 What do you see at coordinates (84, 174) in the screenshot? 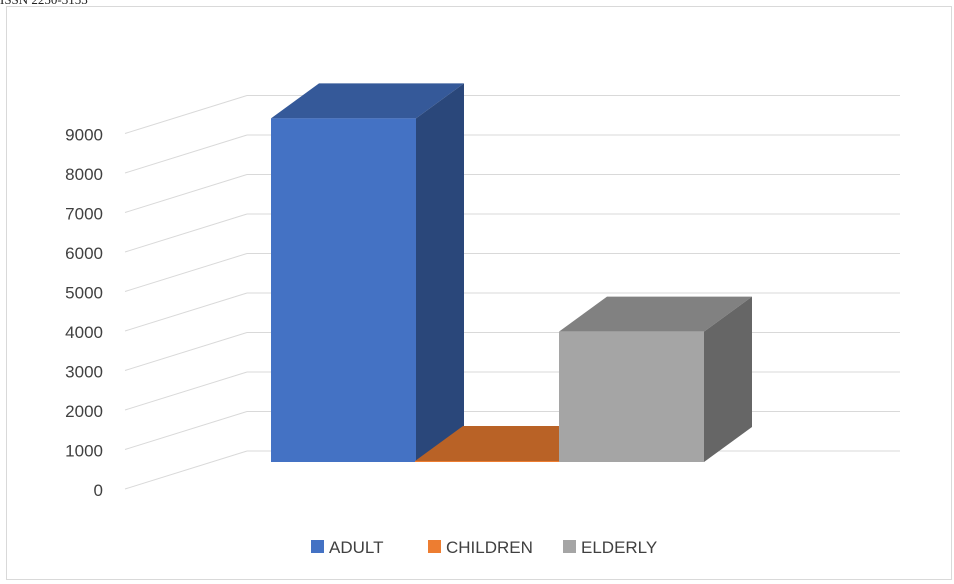
I see `y-tick-label: 8000` at bounding box center [84, 174].